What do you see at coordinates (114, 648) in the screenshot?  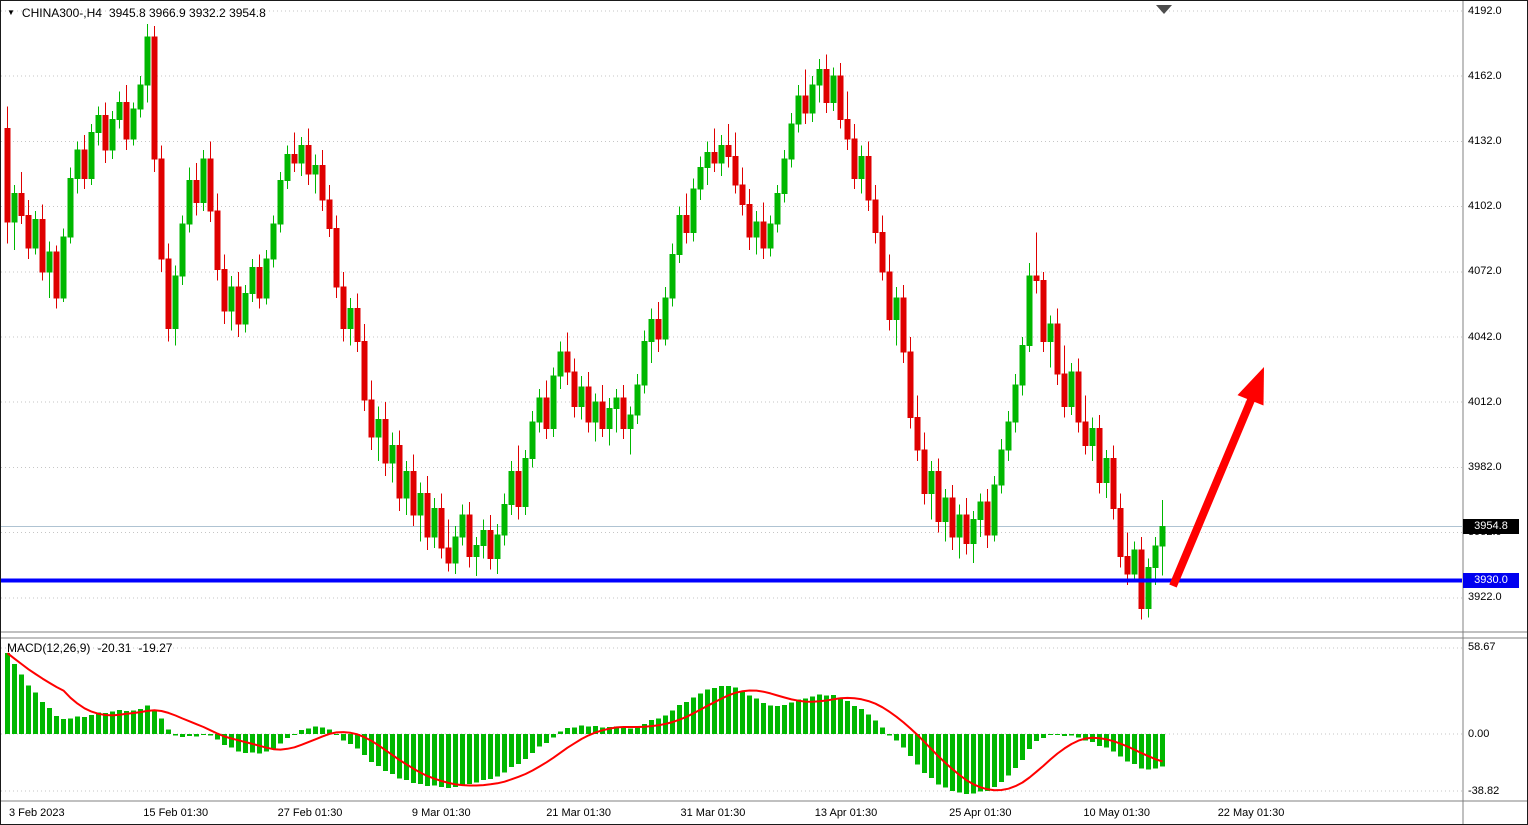 I see `macd-main-value: -20.31` at bounding box center [114, 648].